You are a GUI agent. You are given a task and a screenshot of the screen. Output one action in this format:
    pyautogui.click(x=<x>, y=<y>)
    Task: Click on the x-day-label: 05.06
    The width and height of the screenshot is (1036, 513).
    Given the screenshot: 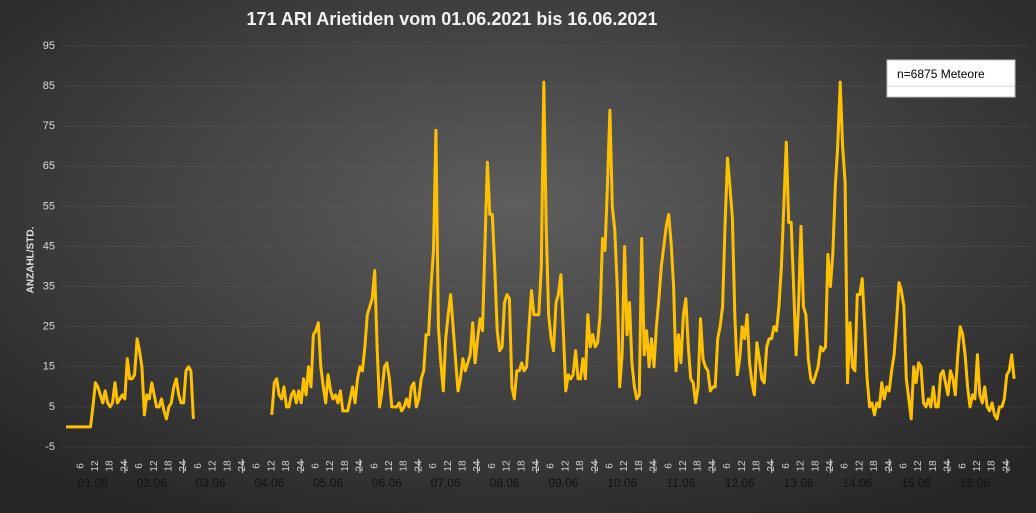 What is the action you would take?
    pyautogui.click(x=328, y=483)
    